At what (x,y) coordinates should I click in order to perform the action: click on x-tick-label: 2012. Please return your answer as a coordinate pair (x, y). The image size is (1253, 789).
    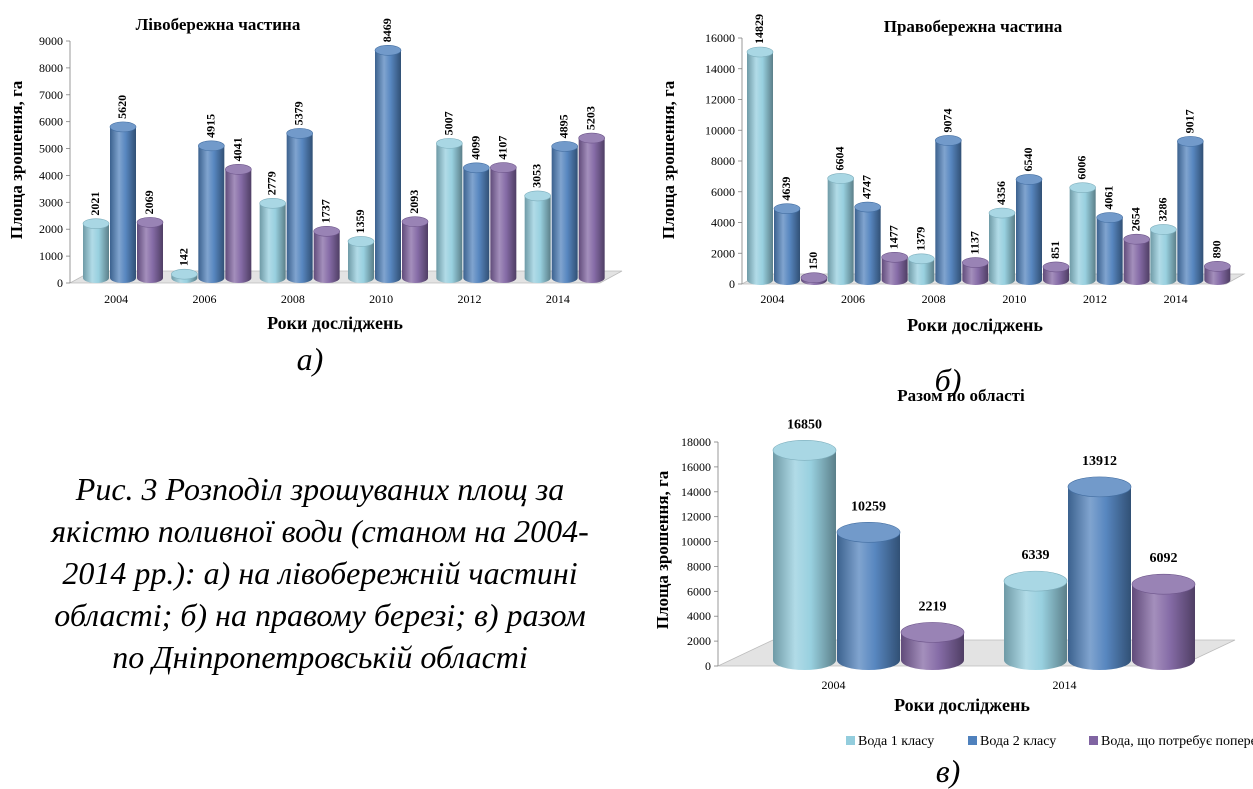
    Looking at the image, I should click on (1095, 299).